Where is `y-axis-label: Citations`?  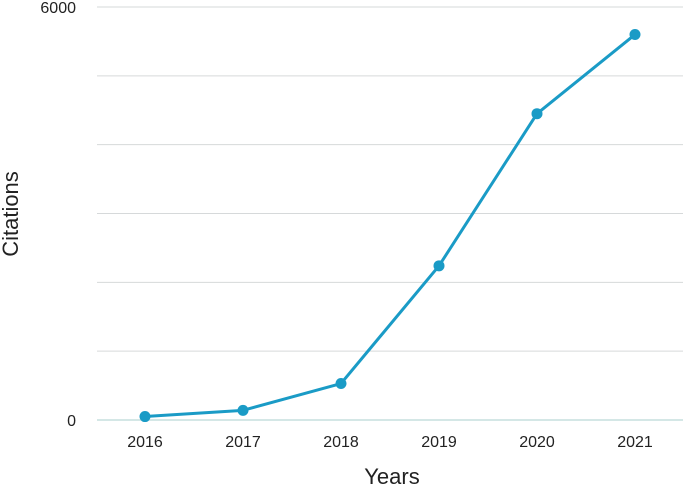 y-axis-label: Citations is located at coordinates (11, 214).